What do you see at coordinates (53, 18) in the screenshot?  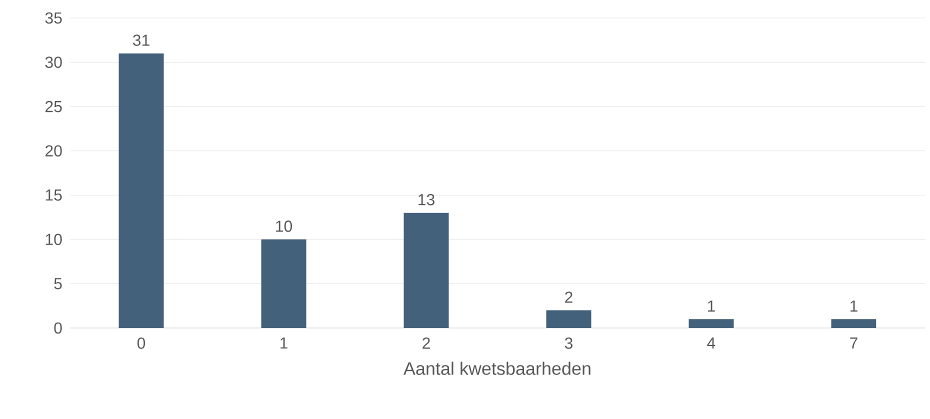 I see `y-tick-label: 35` at bounding box center [53, 18].